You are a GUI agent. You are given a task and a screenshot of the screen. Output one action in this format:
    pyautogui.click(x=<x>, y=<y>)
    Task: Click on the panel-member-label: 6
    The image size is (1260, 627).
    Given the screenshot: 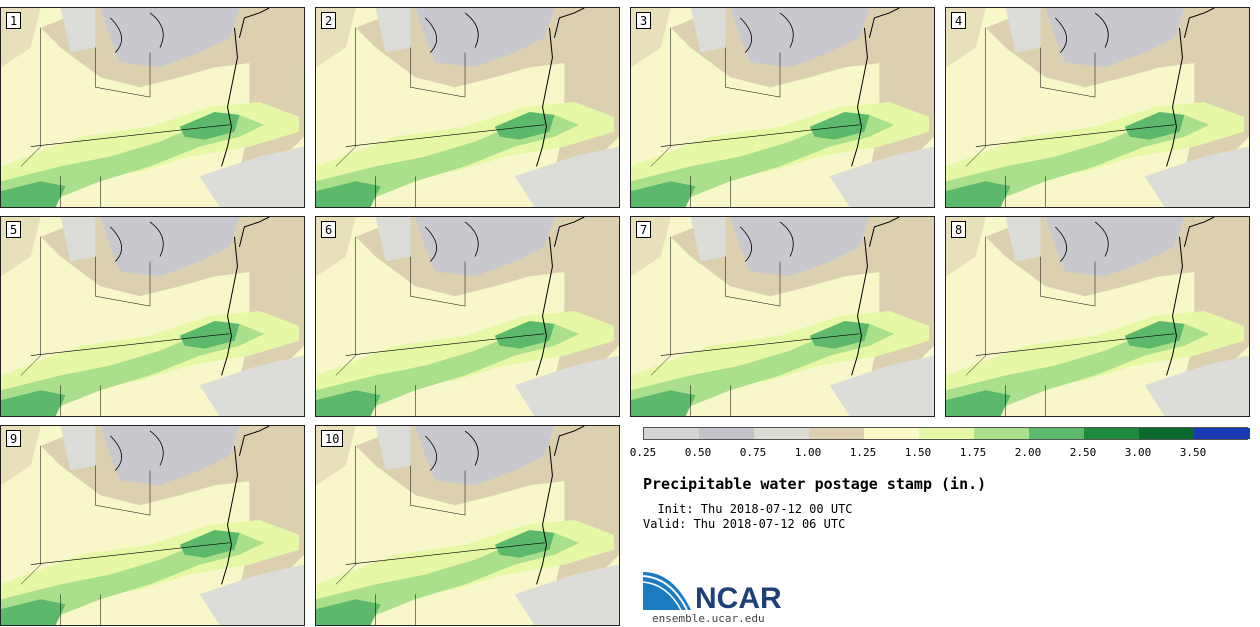 What is the action you would take?
    pyautogui.click(x=329, y=229)
    